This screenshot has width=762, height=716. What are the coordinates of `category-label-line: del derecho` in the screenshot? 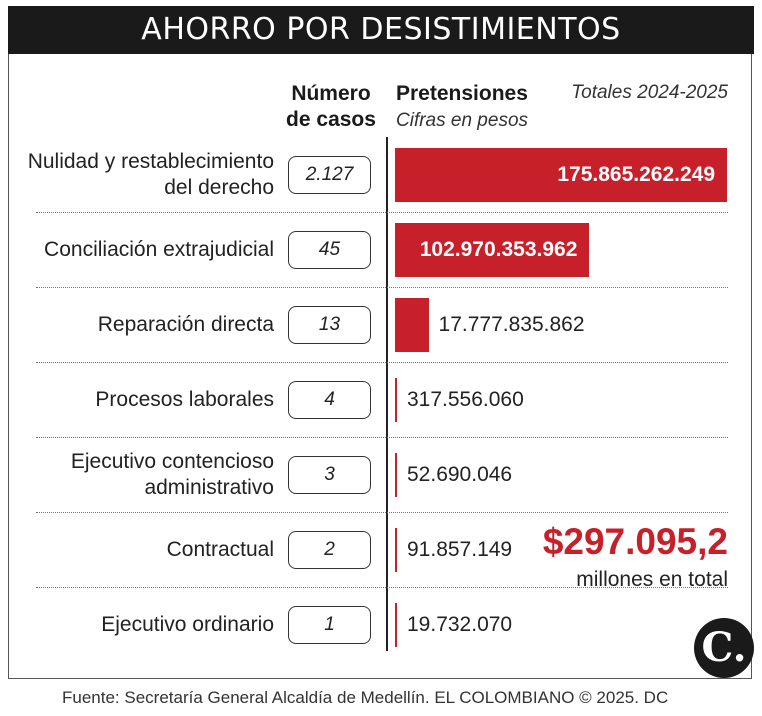 It's located at (147, 188).